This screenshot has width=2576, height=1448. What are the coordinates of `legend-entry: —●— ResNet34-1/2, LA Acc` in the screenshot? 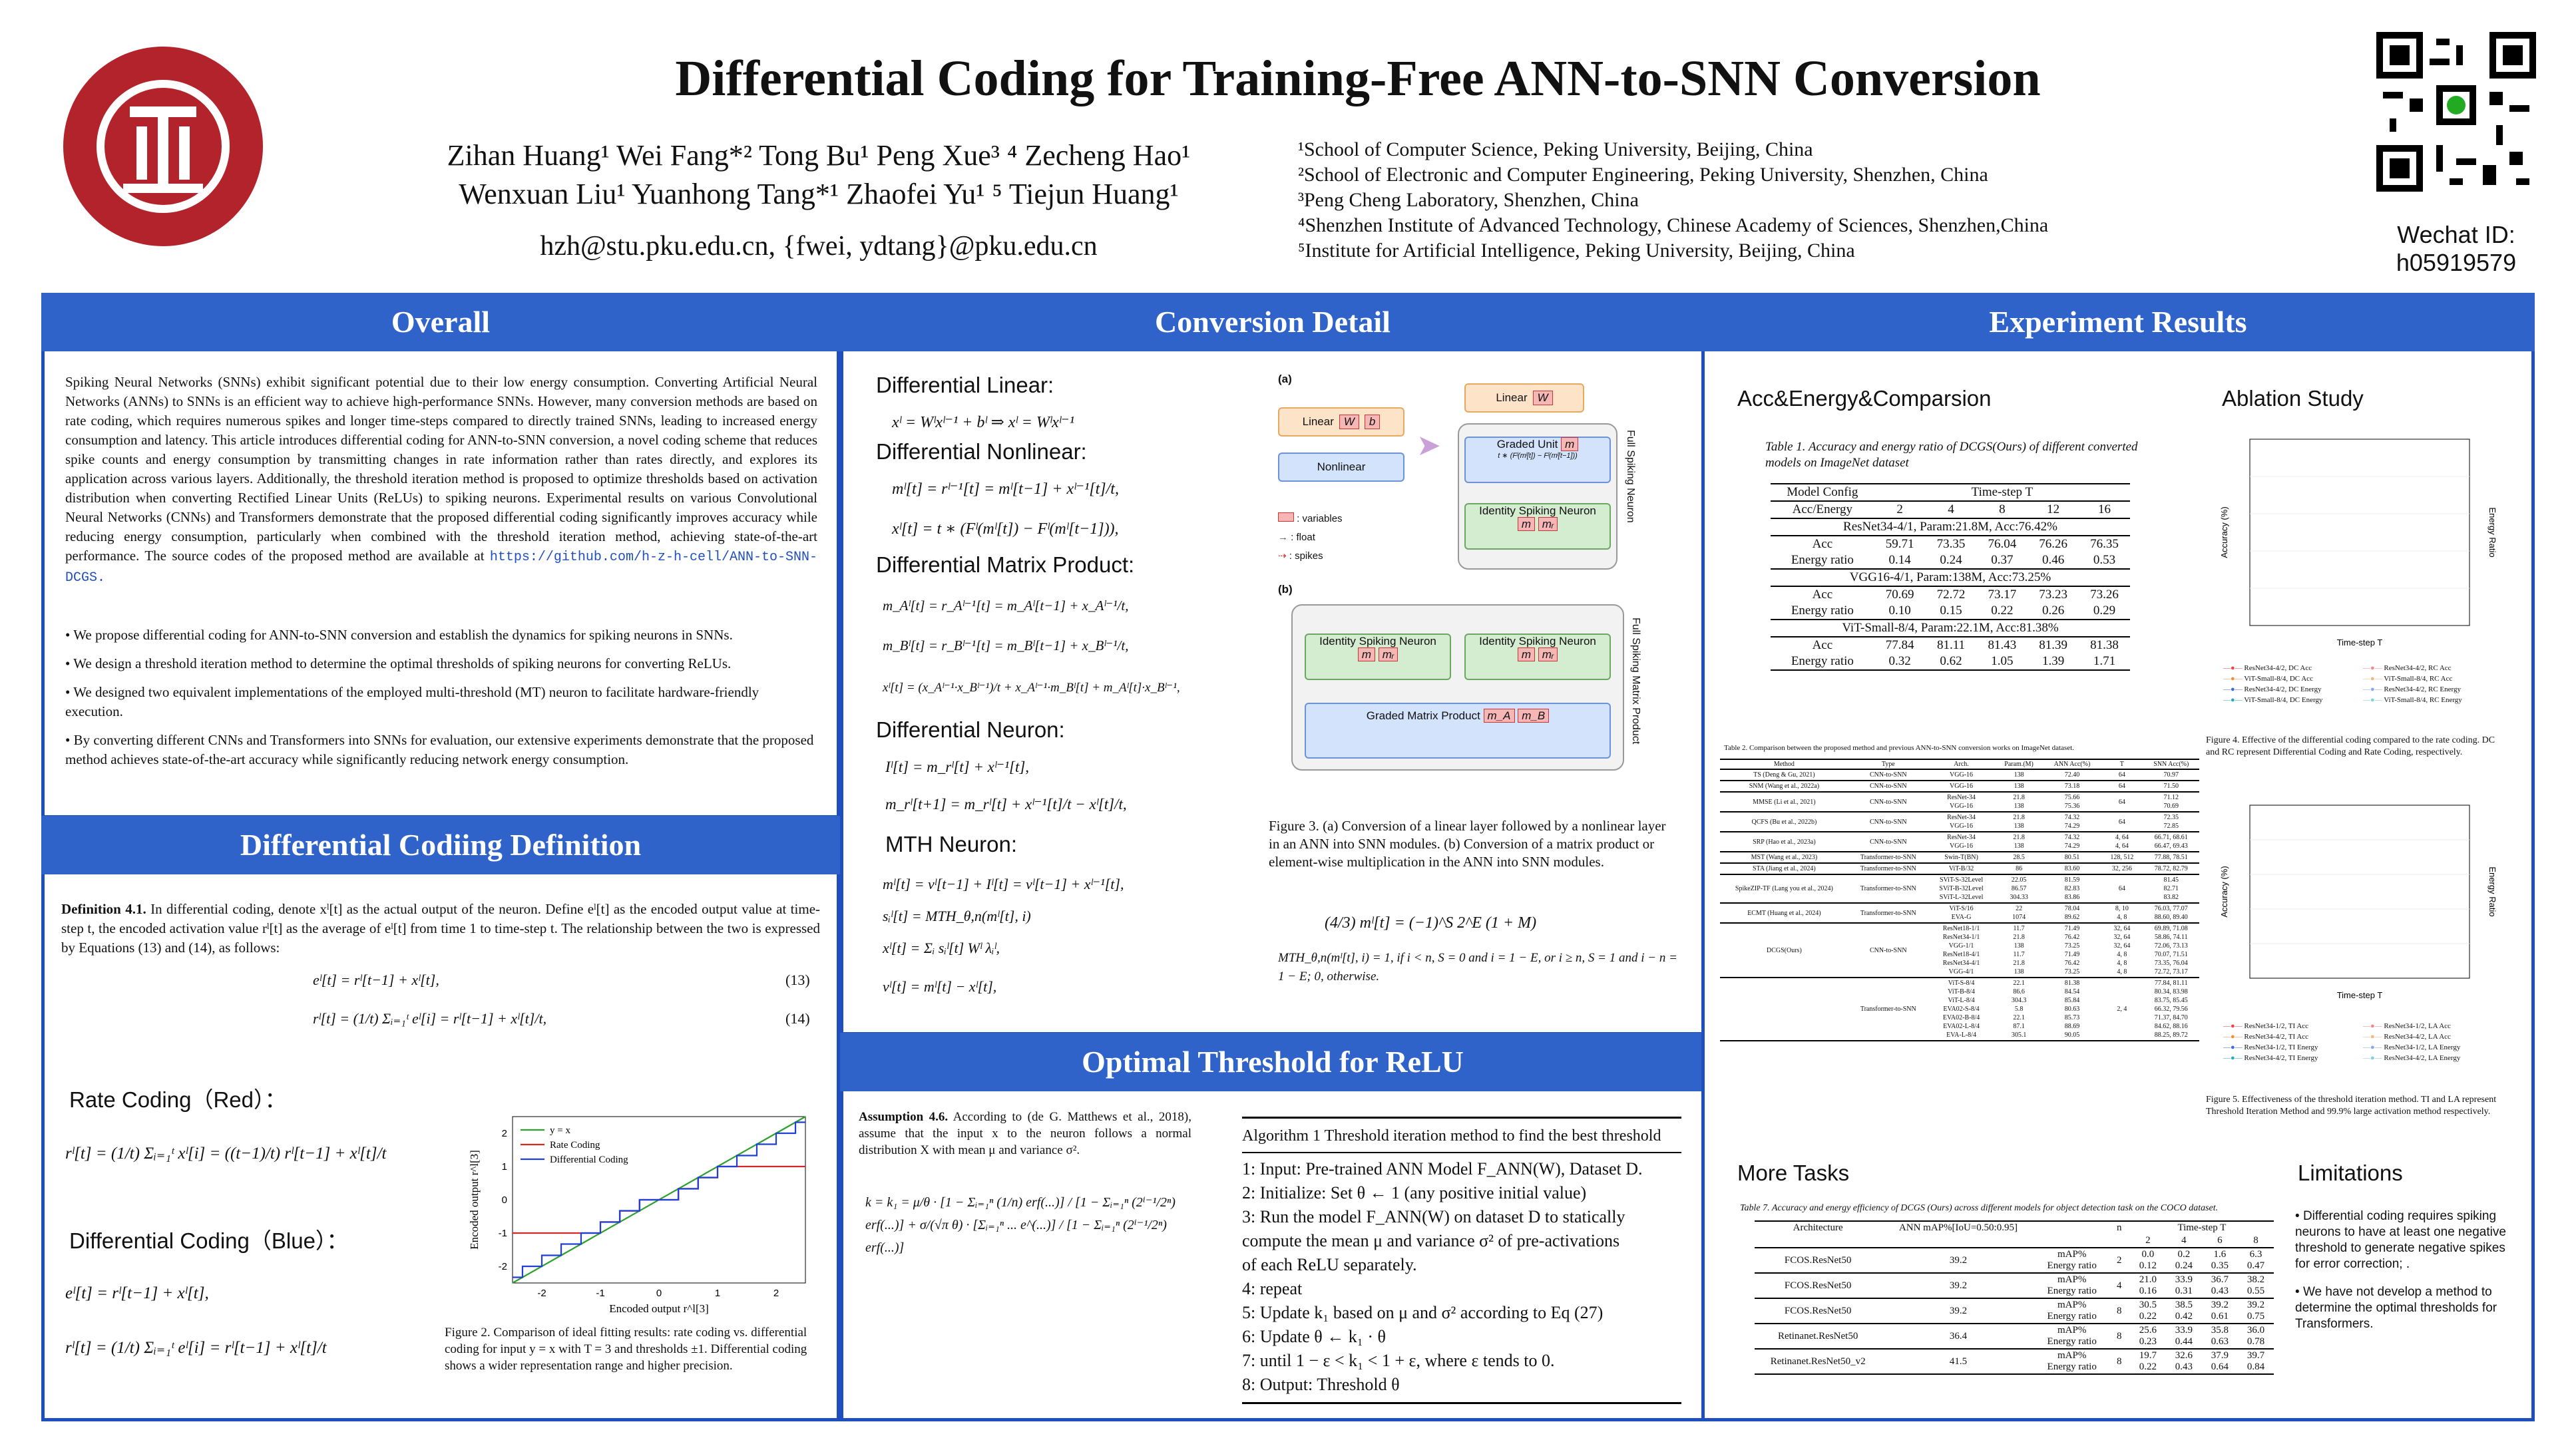 It's located at (2407, 1026).